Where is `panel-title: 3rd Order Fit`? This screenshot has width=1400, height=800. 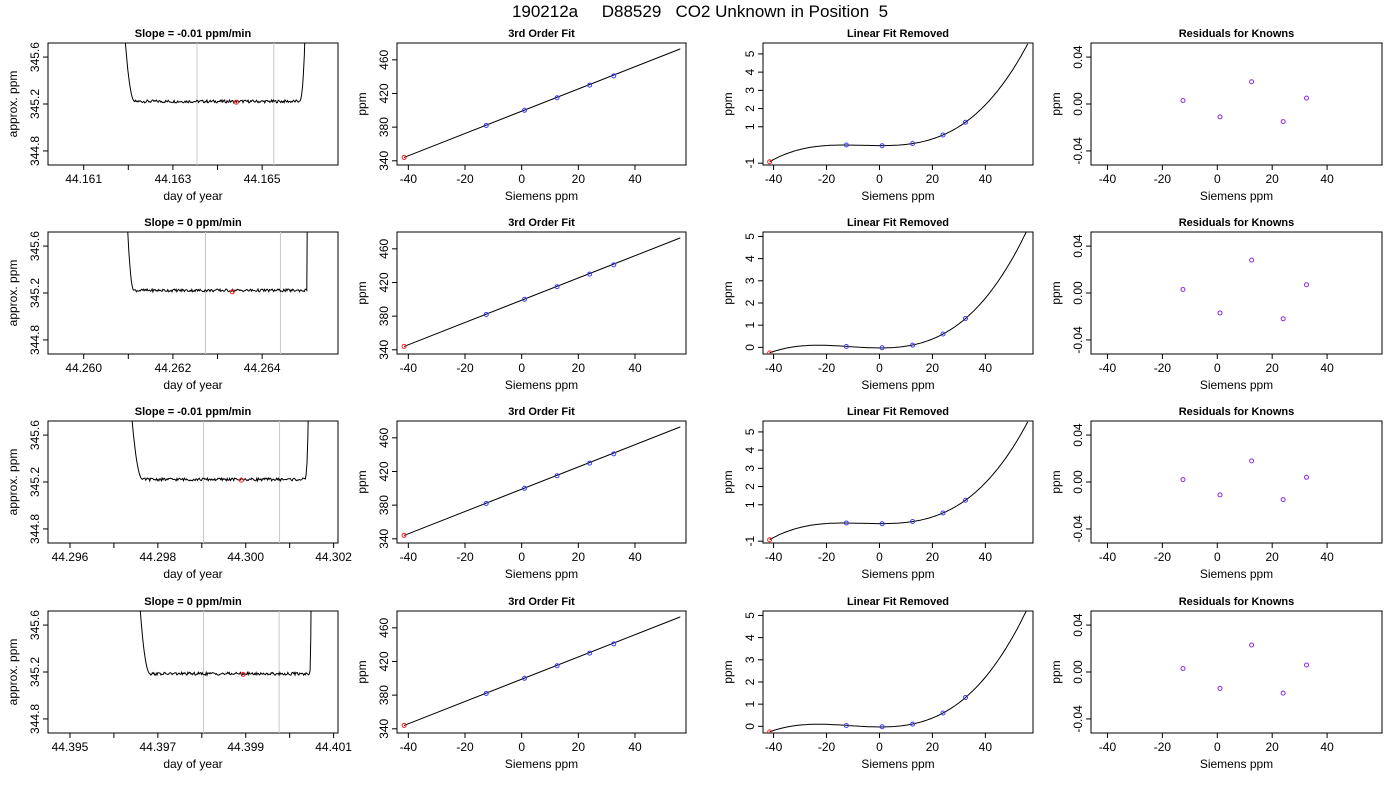 panel-title: 3rd Order Fit is located at coordinates (541, 412).